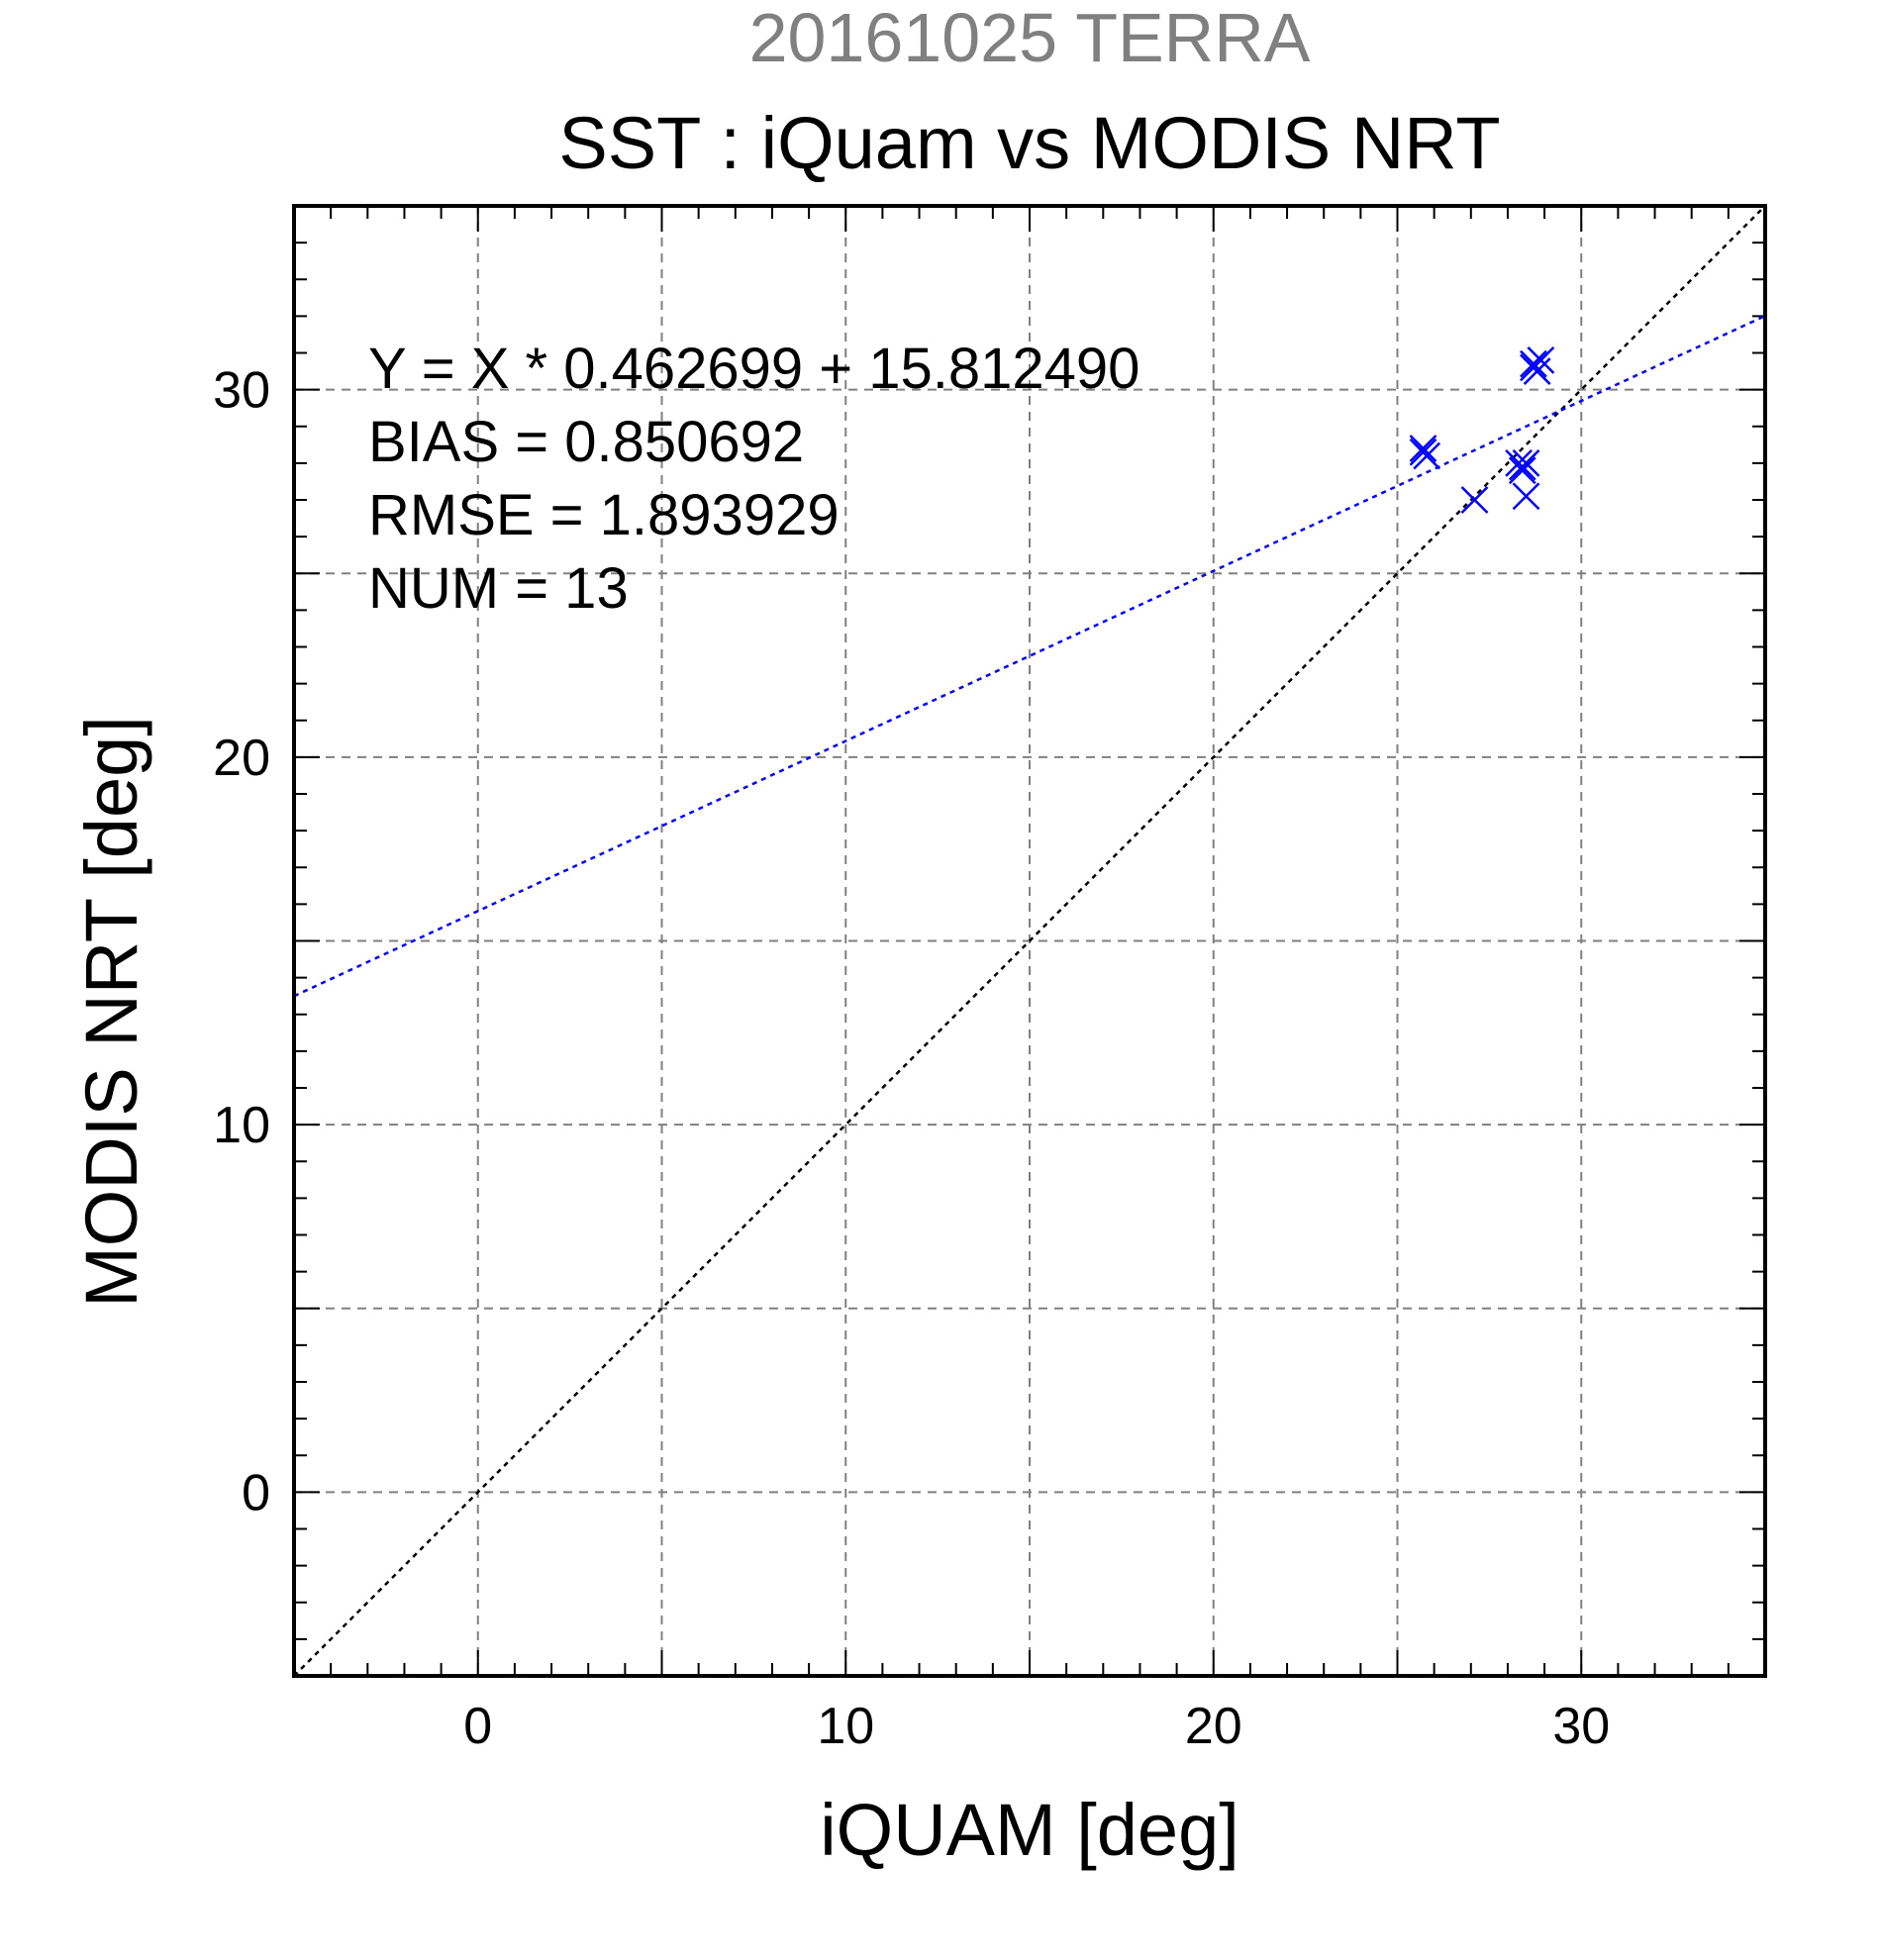 The width and height of the screenshot is (1881, 1960). What do you see at coordinates (477, 1726) in the screenshot?
I see `x-tick-label: 0` at bounding box center [477, 1726].